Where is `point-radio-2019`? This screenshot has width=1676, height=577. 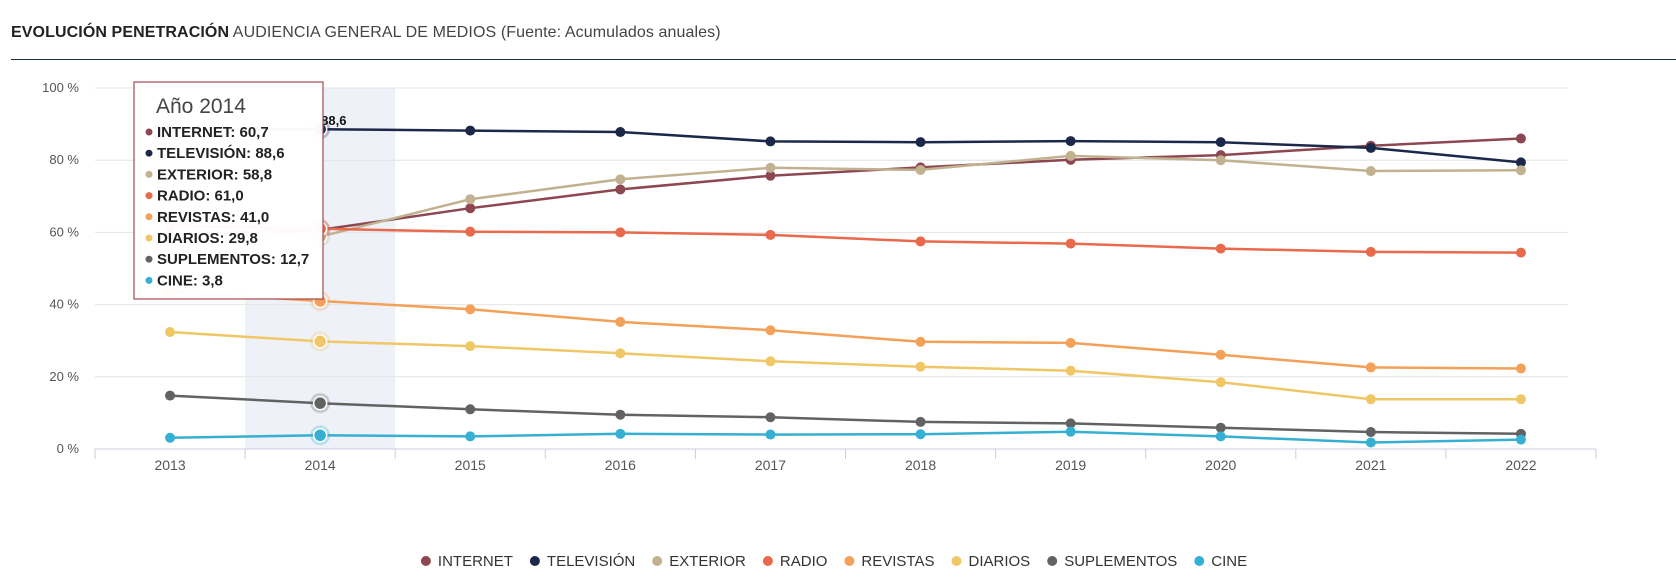 point-radio-2019 is located at coordinates (1070, 243).